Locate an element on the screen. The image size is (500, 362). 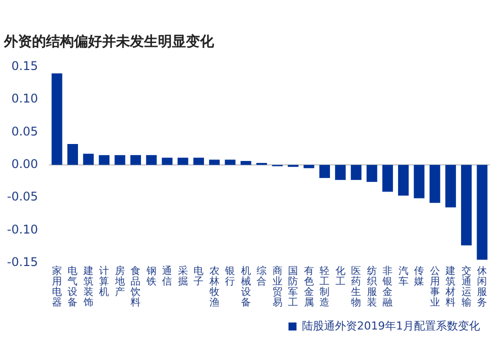
x-tick-label: 有色金属 is located at coordinates (309, 286).